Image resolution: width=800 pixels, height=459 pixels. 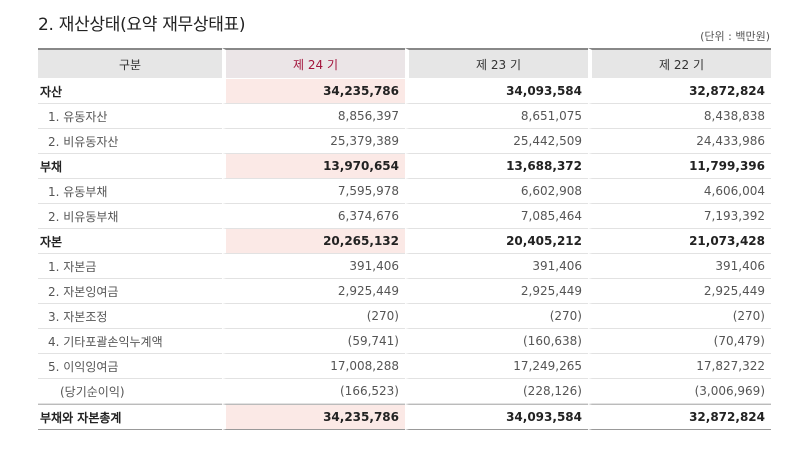 What do you see at coordinates (313, 391) in the screenshot?
I see `value-cell: (166,523)` at bounding box center [313, 391].